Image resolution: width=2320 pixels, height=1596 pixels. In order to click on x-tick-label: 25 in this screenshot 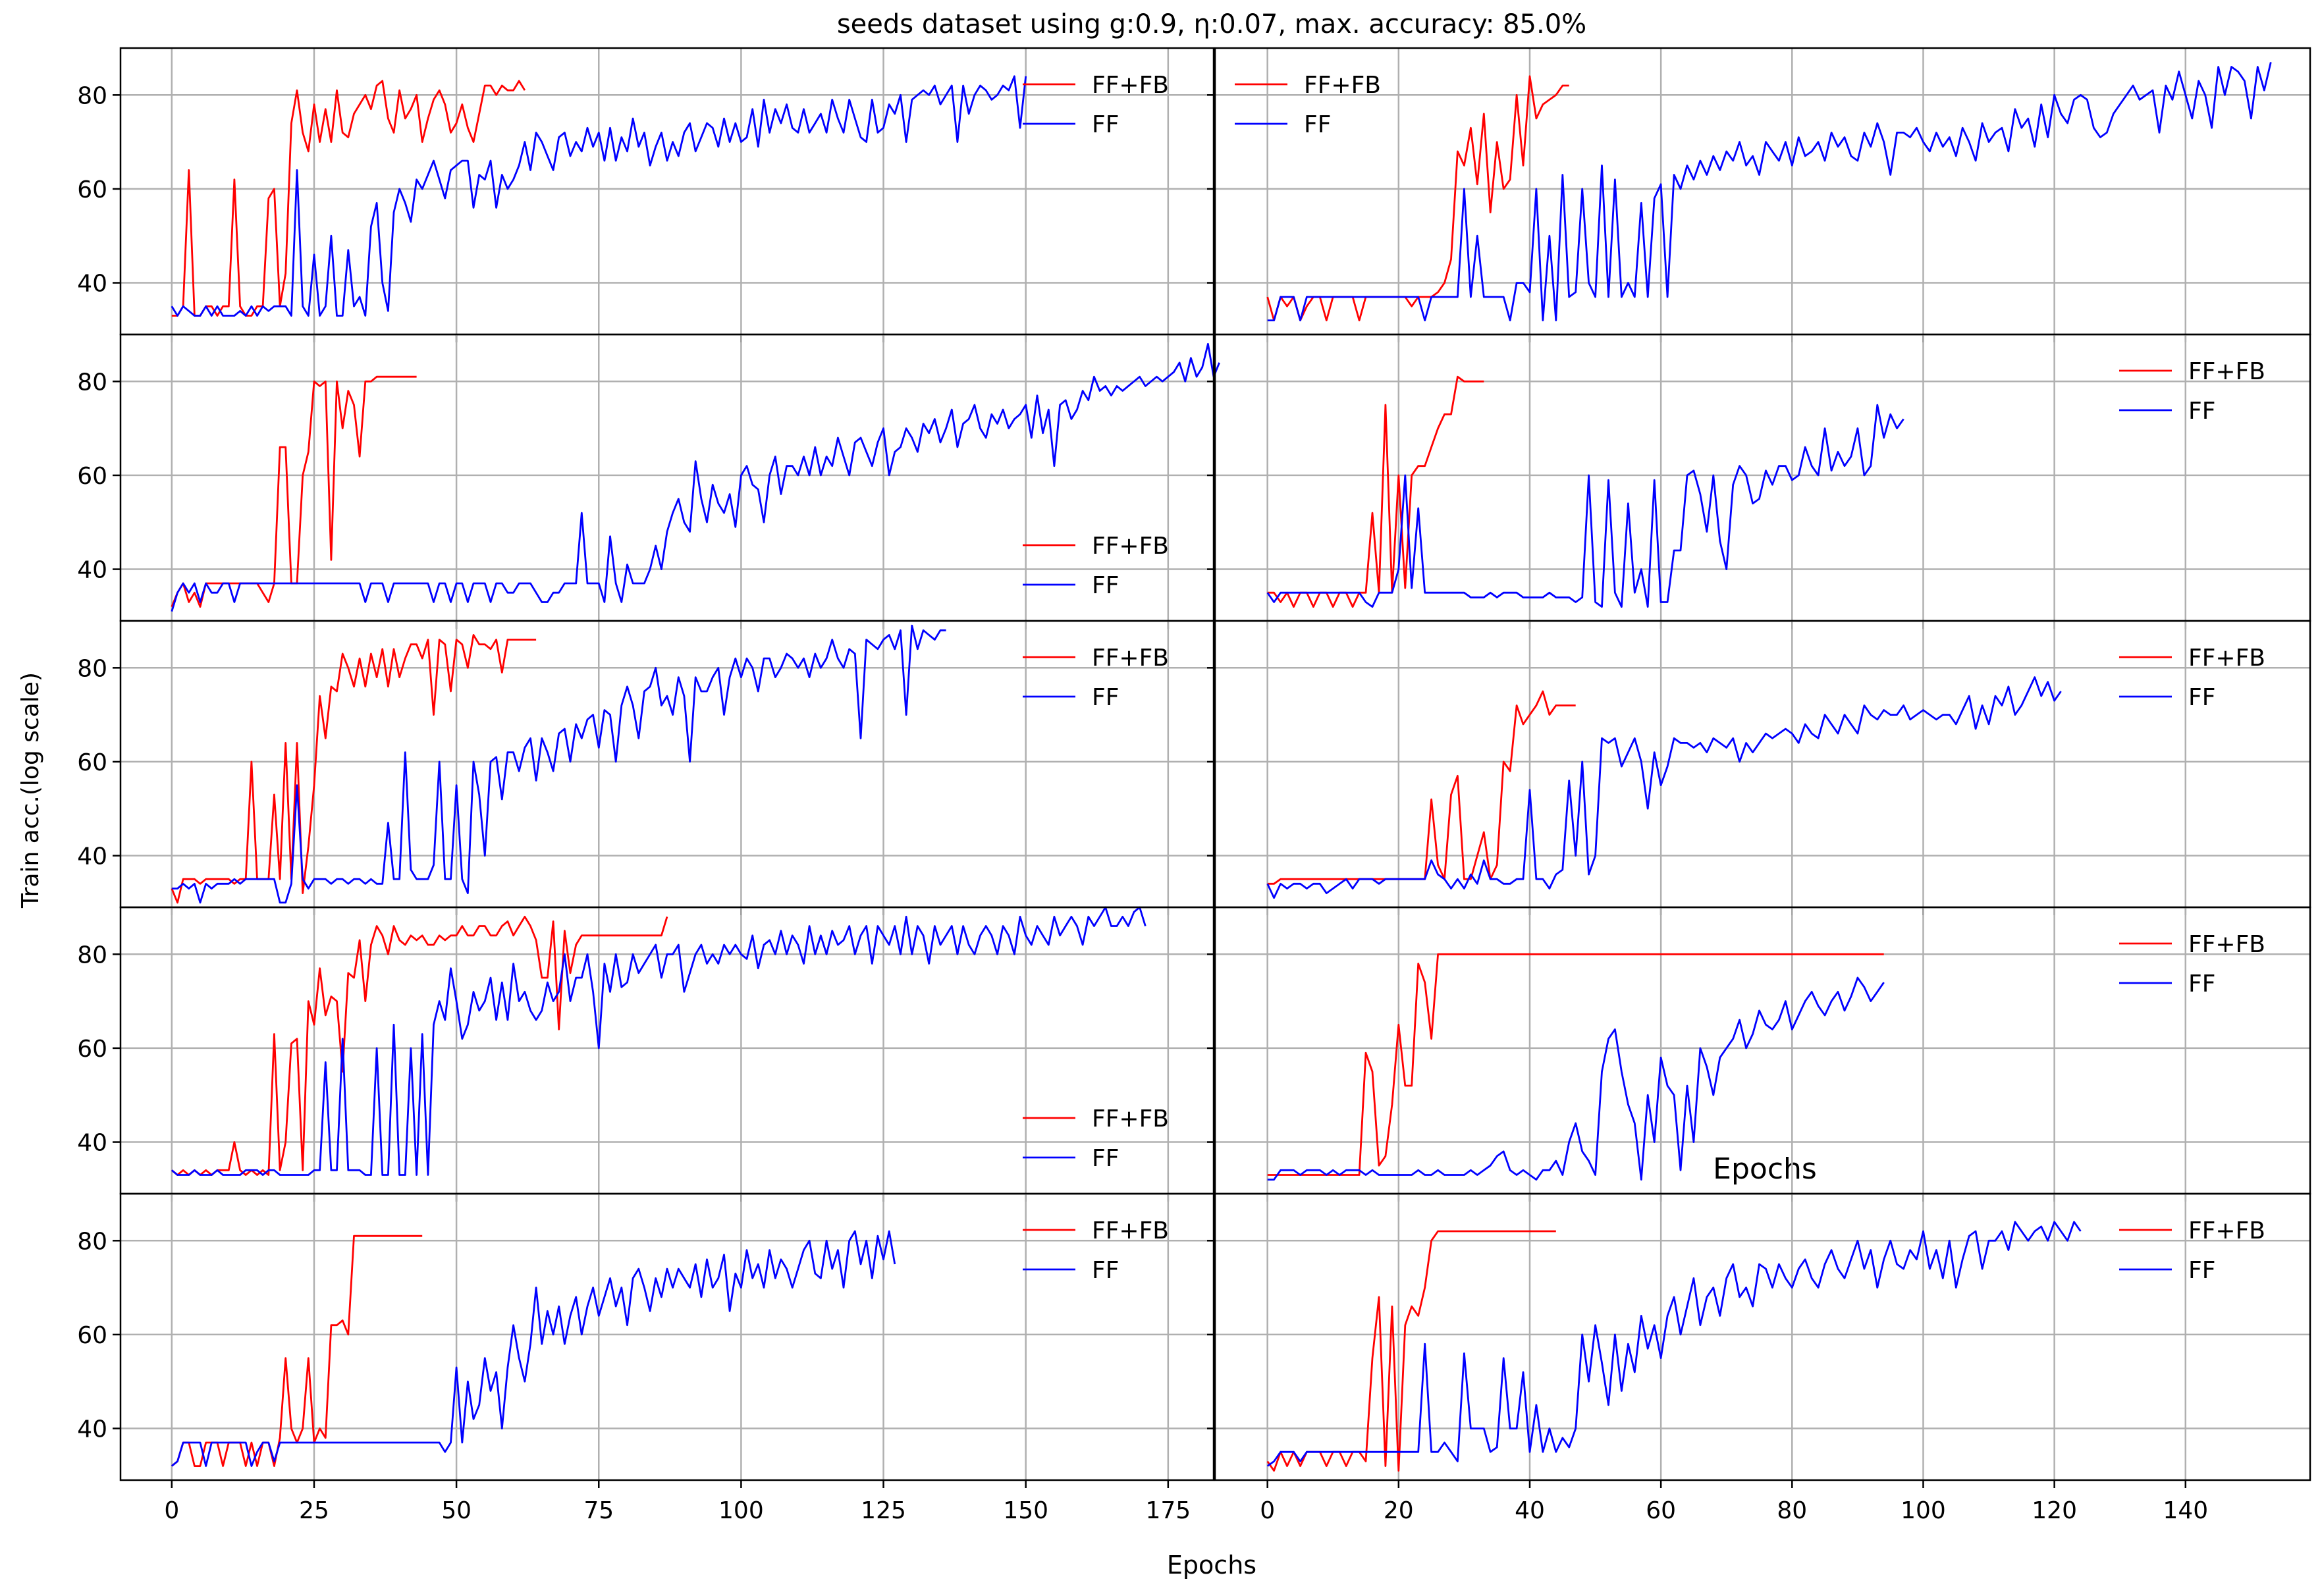, I will do `click(314, 1511)`.